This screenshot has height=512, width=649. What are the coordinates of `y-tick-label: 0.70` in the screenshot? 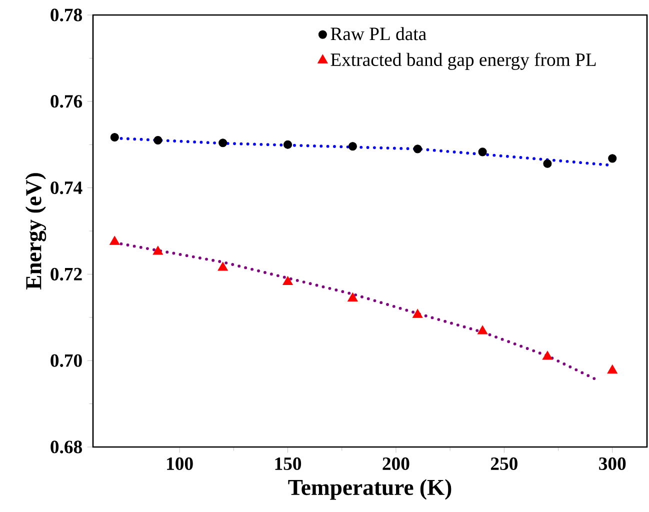 It's located at (66, 360).